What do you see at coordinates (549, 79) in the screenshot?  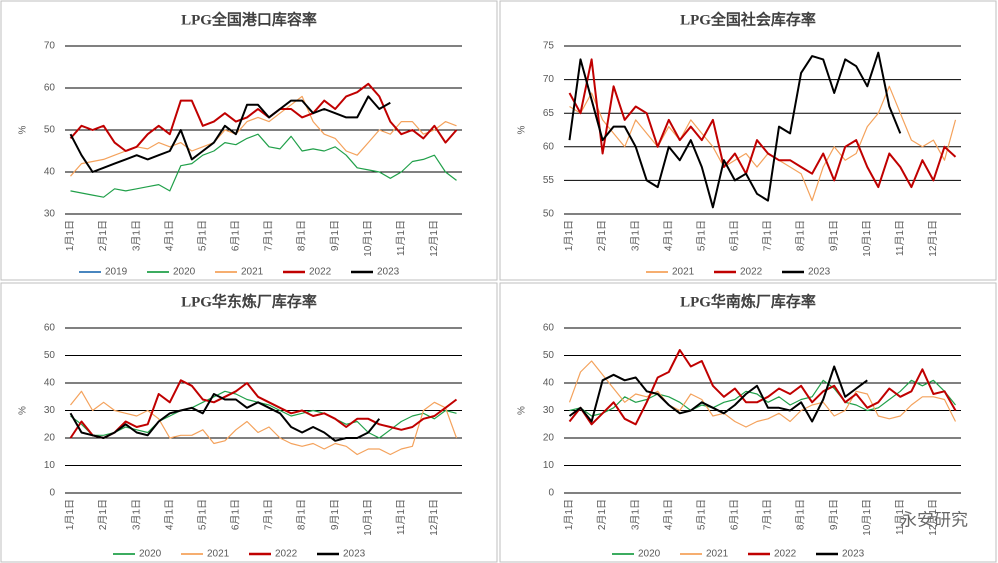 I see `y-tick-label: 70` at bounding box center [549, 79].